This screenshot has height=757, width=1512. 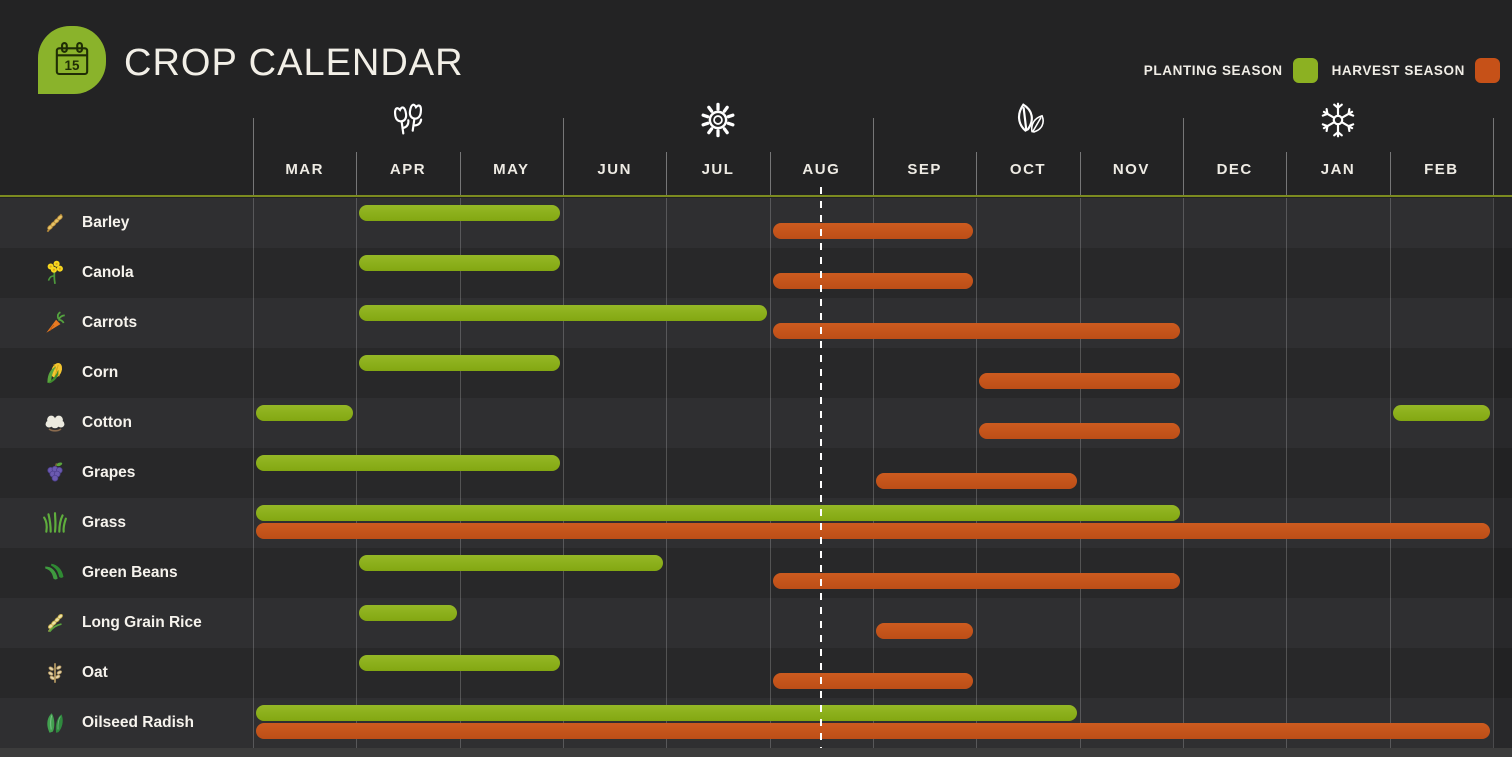 What do you see at coordinates (718, 169) in the screenshot?
I see `month-label: JUL` at bounding box center [718, 169].